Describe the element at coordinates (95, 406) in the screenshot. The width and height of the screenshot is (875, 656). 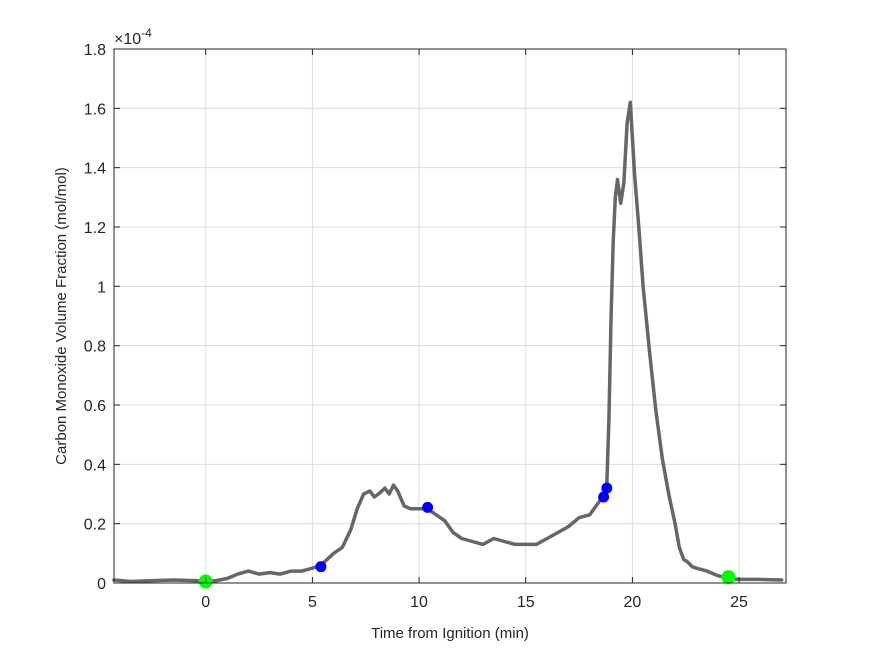
I see `y-tick-label: 0.6` at that location.